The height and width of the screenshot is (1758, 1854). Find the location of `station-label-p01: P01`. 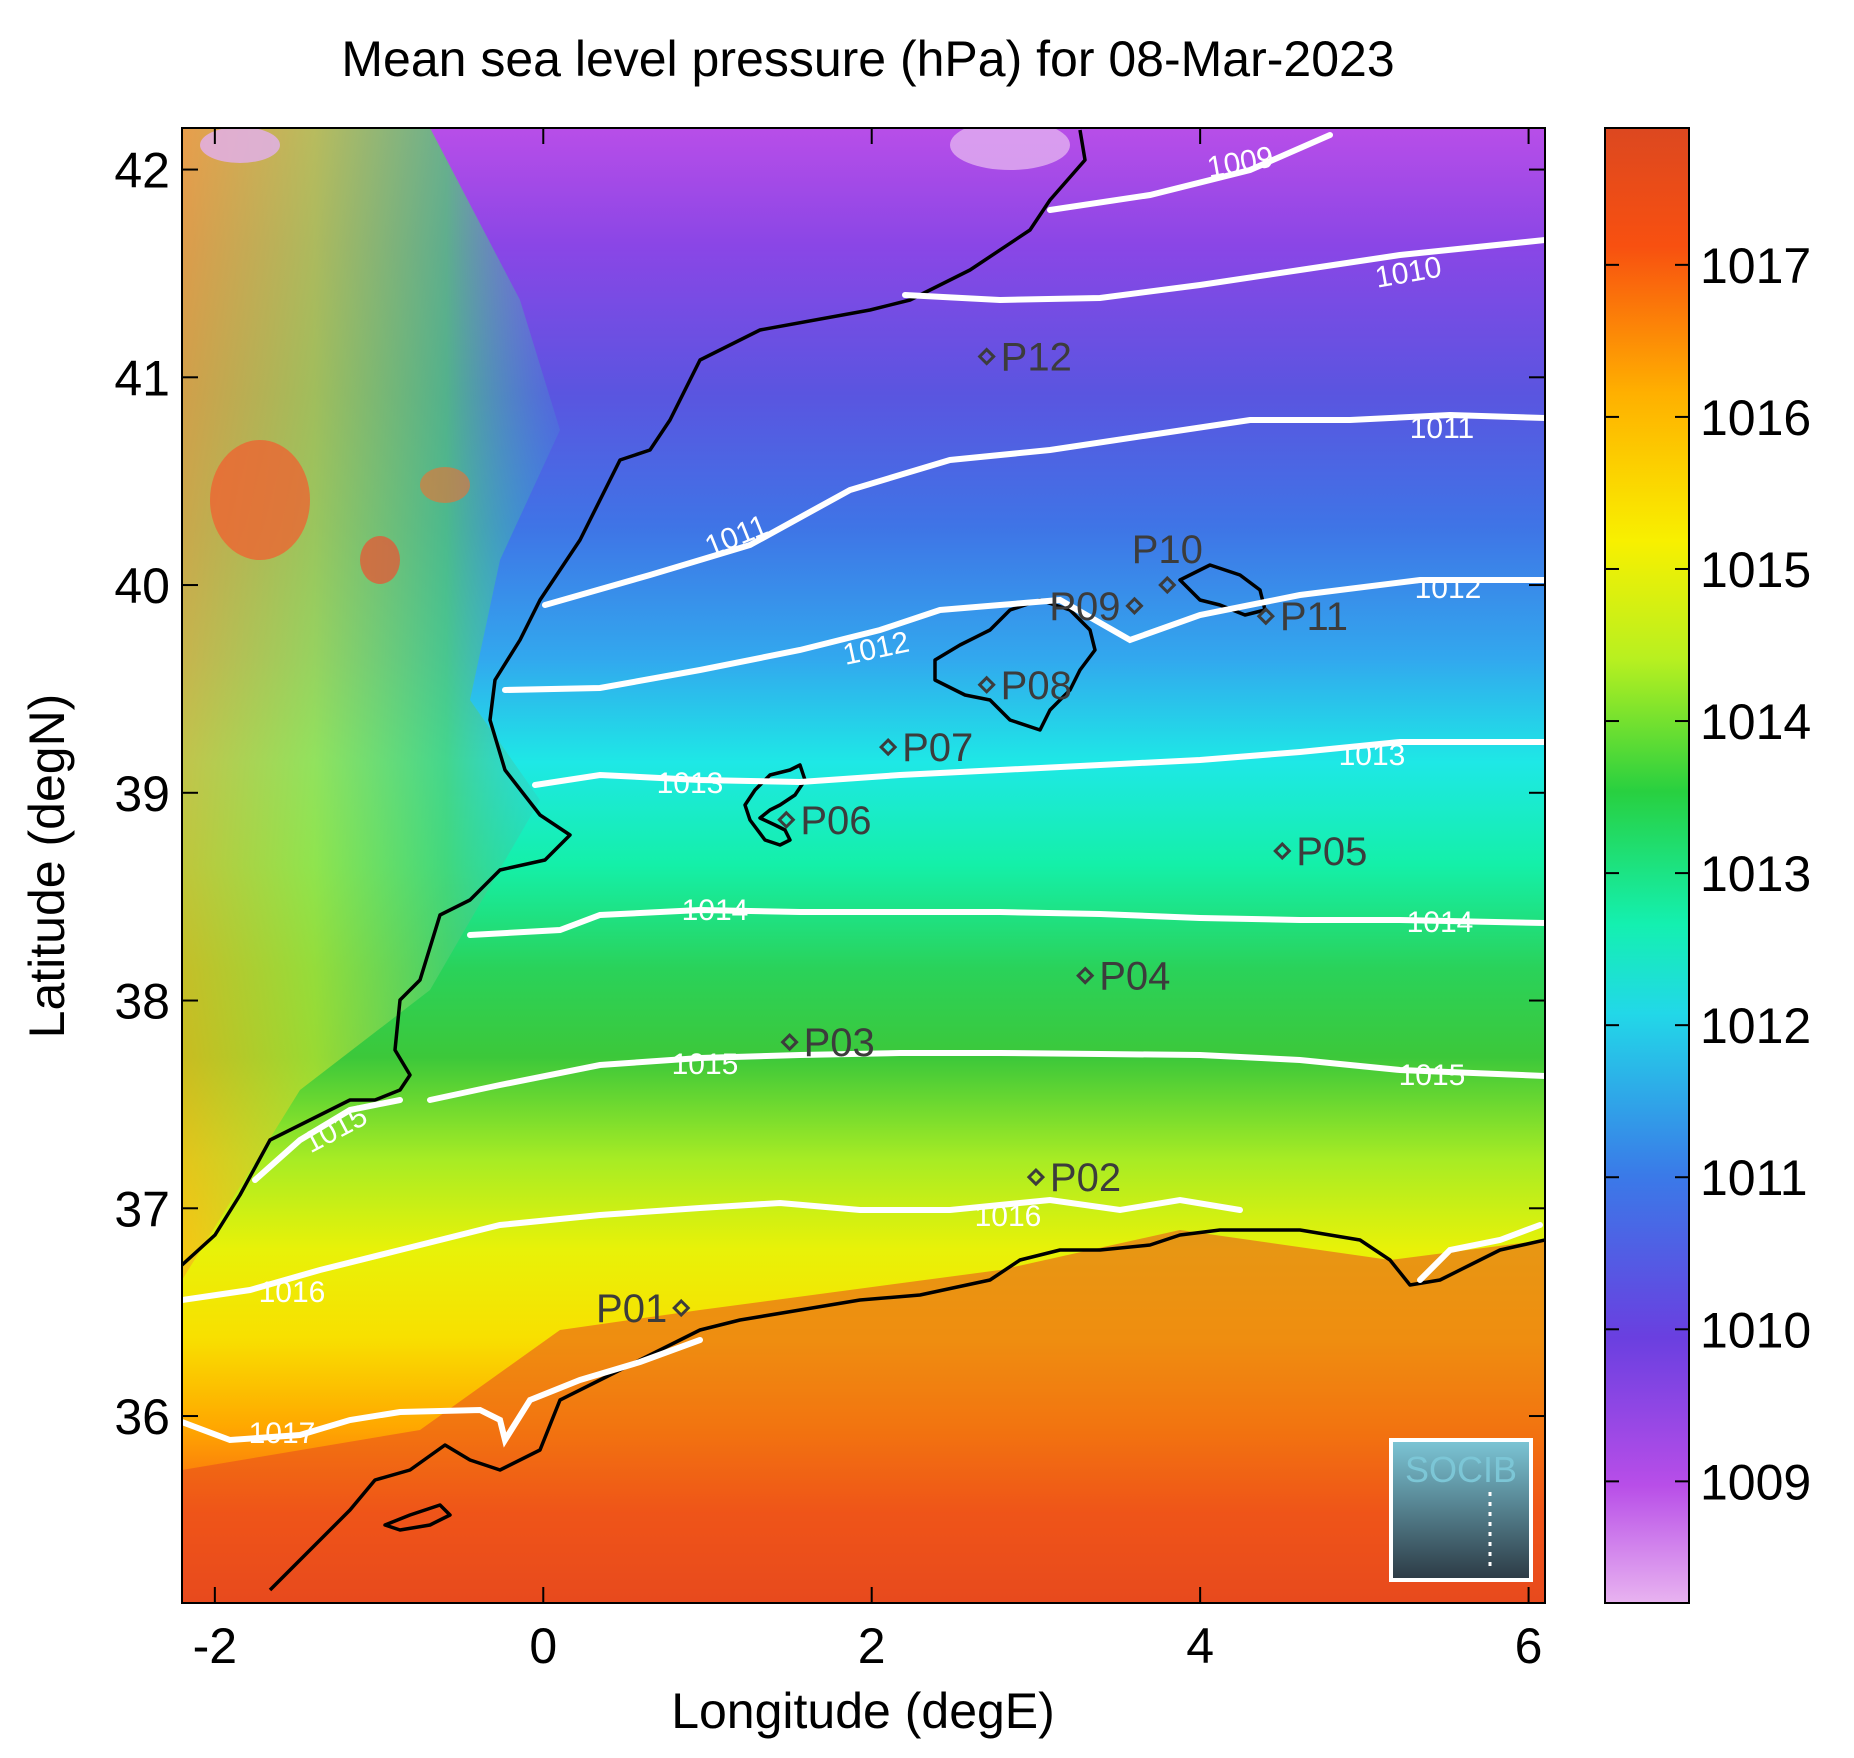

station-label-p01: P01 is located at coordinates (631, 1309).